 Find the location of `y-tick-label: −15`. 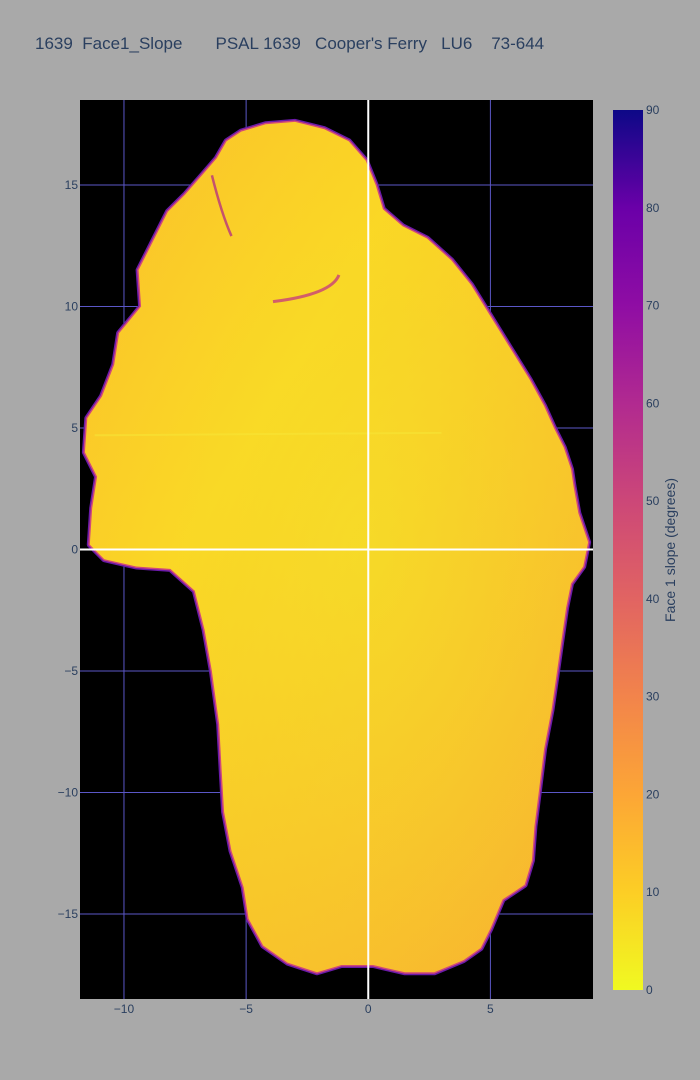

y-tick-label: −15 is located at coordinates (68, 914).